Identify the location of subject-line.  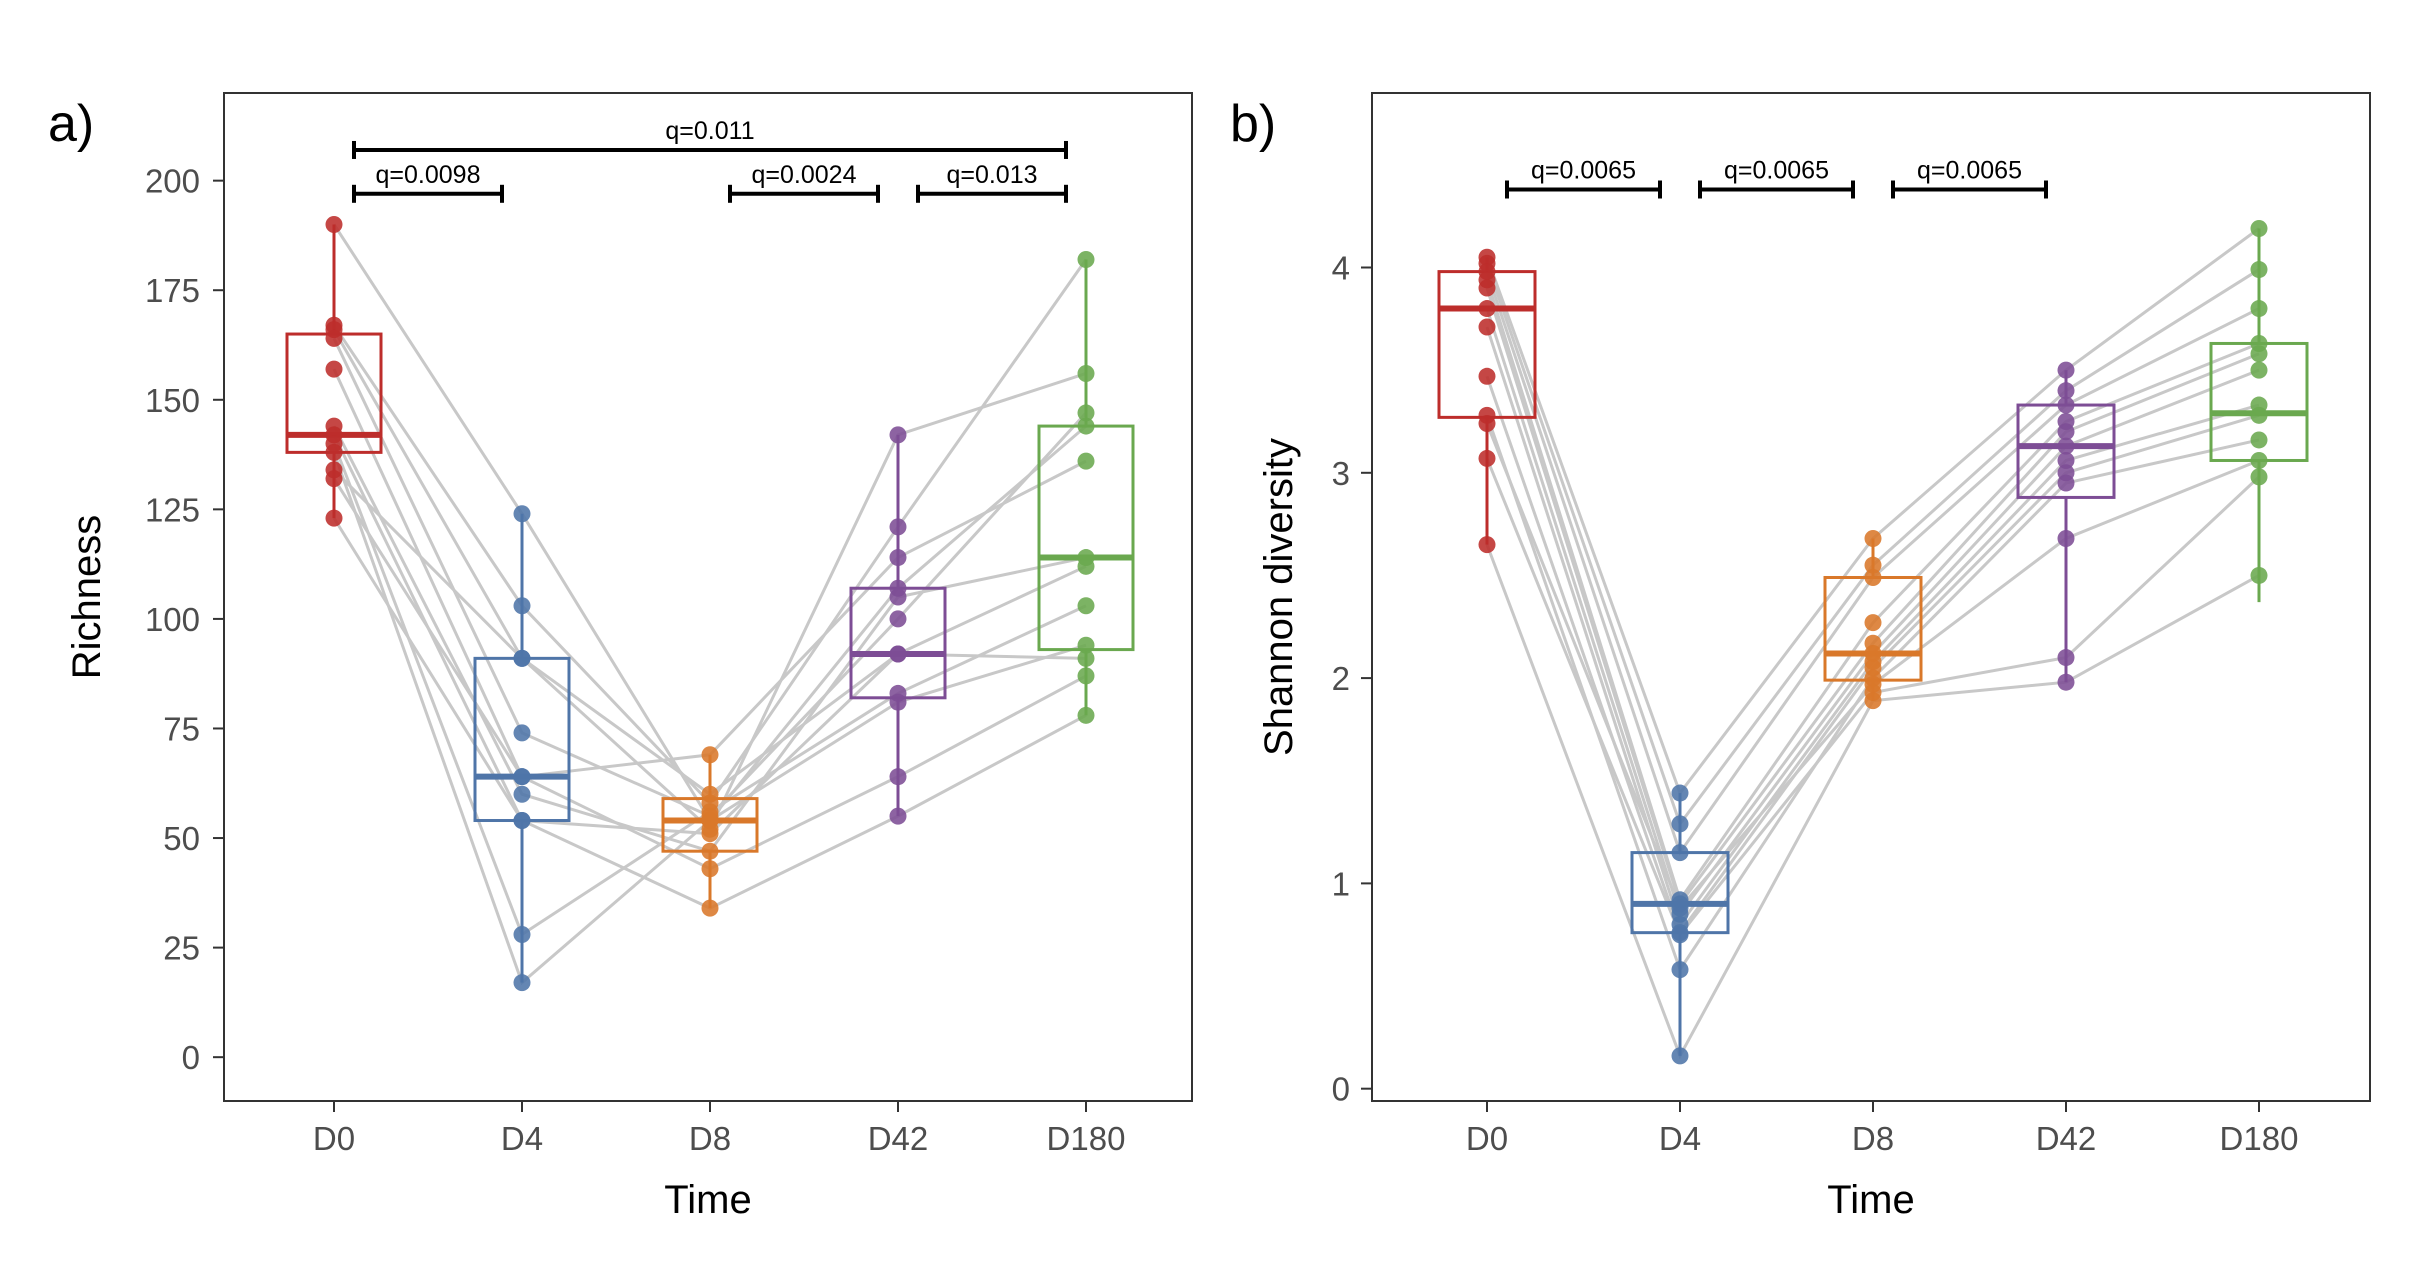
(709, 523).